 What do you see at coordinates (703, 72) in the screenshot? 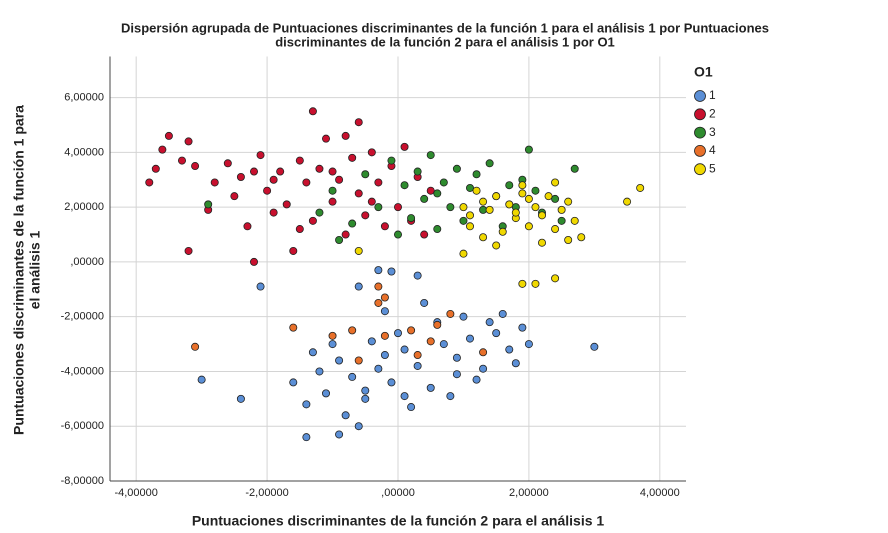
I see `legend-title: O1` at bounding box center [703, 72].